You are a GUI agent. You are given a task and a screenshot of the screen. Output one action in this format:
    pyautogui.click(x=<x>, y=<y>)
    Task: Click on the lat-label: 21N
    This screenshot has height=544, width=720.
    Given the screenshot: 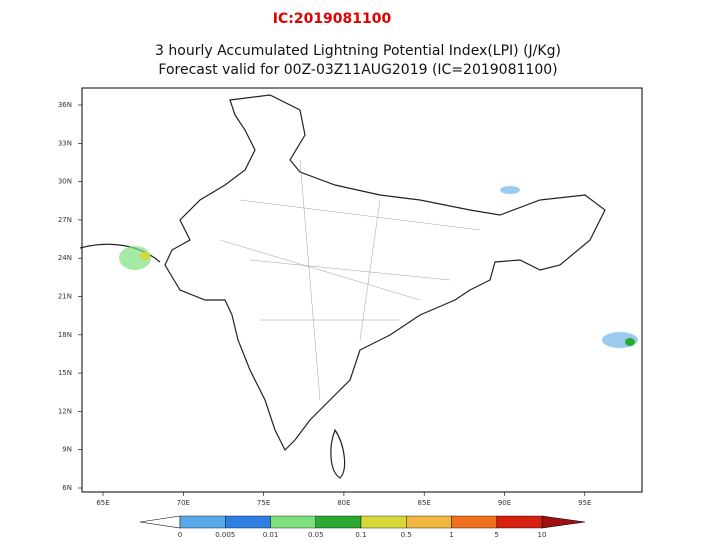 What is the action you would take?
    pyautogui.click(x=65, y=297)
    